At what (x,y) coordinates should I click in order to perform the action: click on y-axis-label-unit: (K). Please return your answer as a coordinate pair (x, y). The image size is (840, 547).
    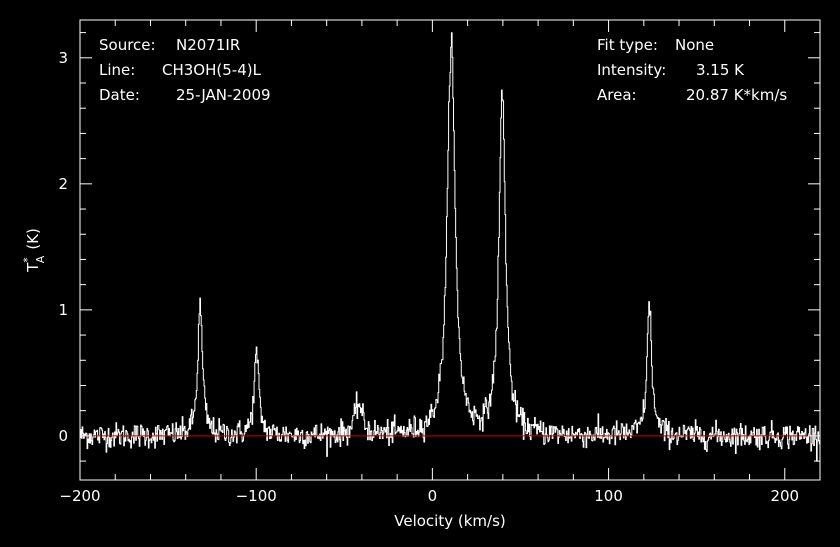
    Looking at the image, I should click on (33, 239).